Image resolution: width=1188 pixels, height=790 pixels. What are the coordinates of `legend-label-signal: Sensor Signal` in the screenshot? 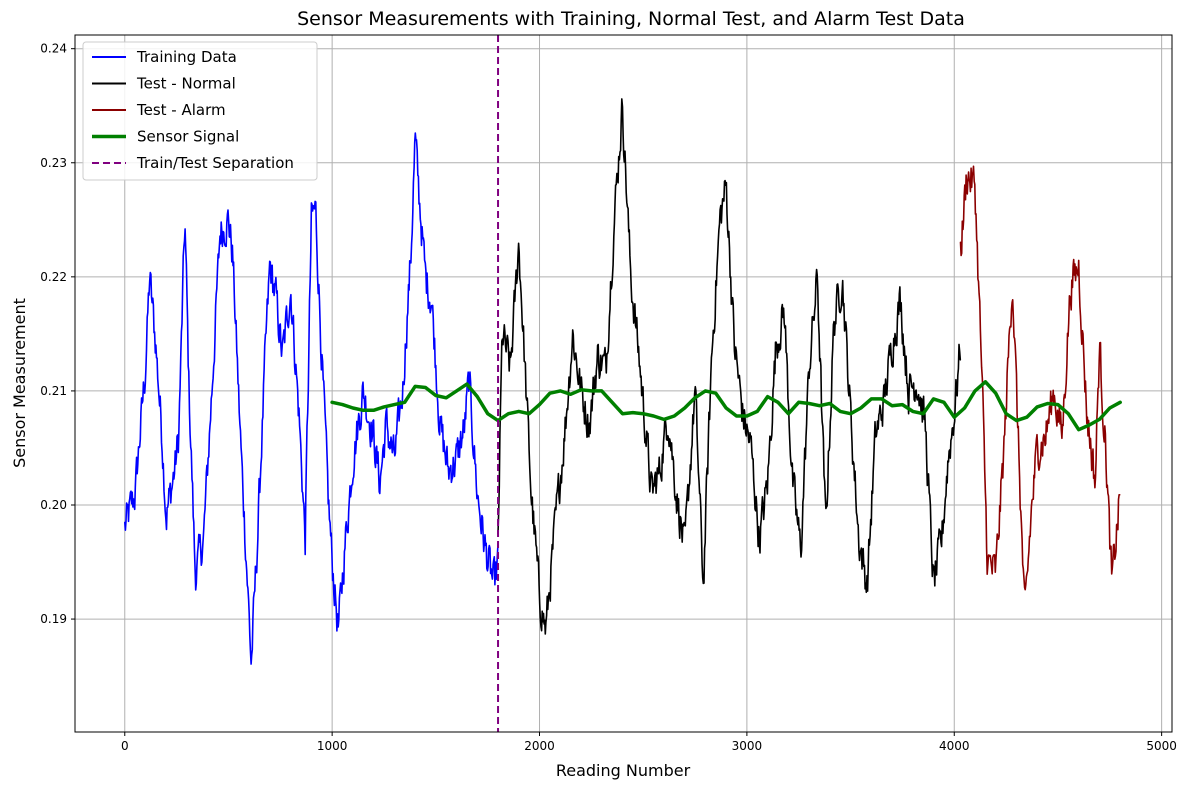 It's located at (188, 137).